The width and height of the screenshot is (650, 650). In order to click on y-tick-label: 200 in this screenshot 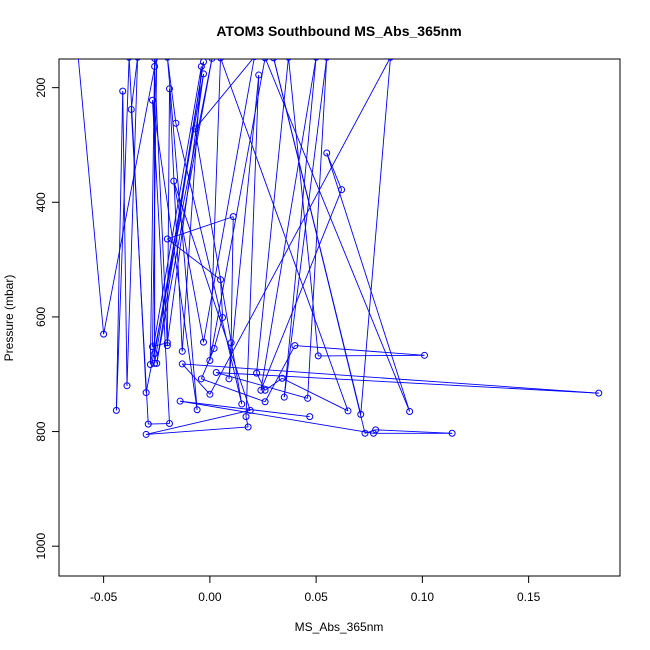, I will do `click(41, 87)`.